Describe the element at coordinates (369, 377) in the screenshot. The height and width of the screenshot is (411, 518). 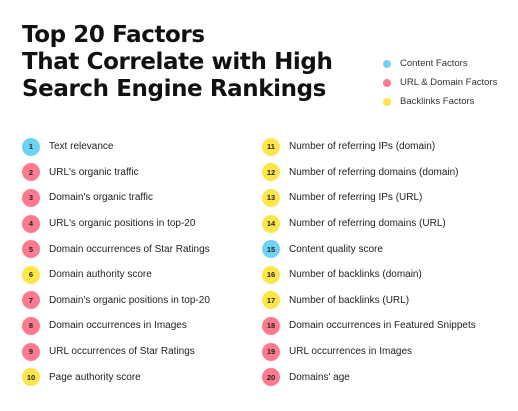
I see `factor-item: 20 Domains' age` at that location.